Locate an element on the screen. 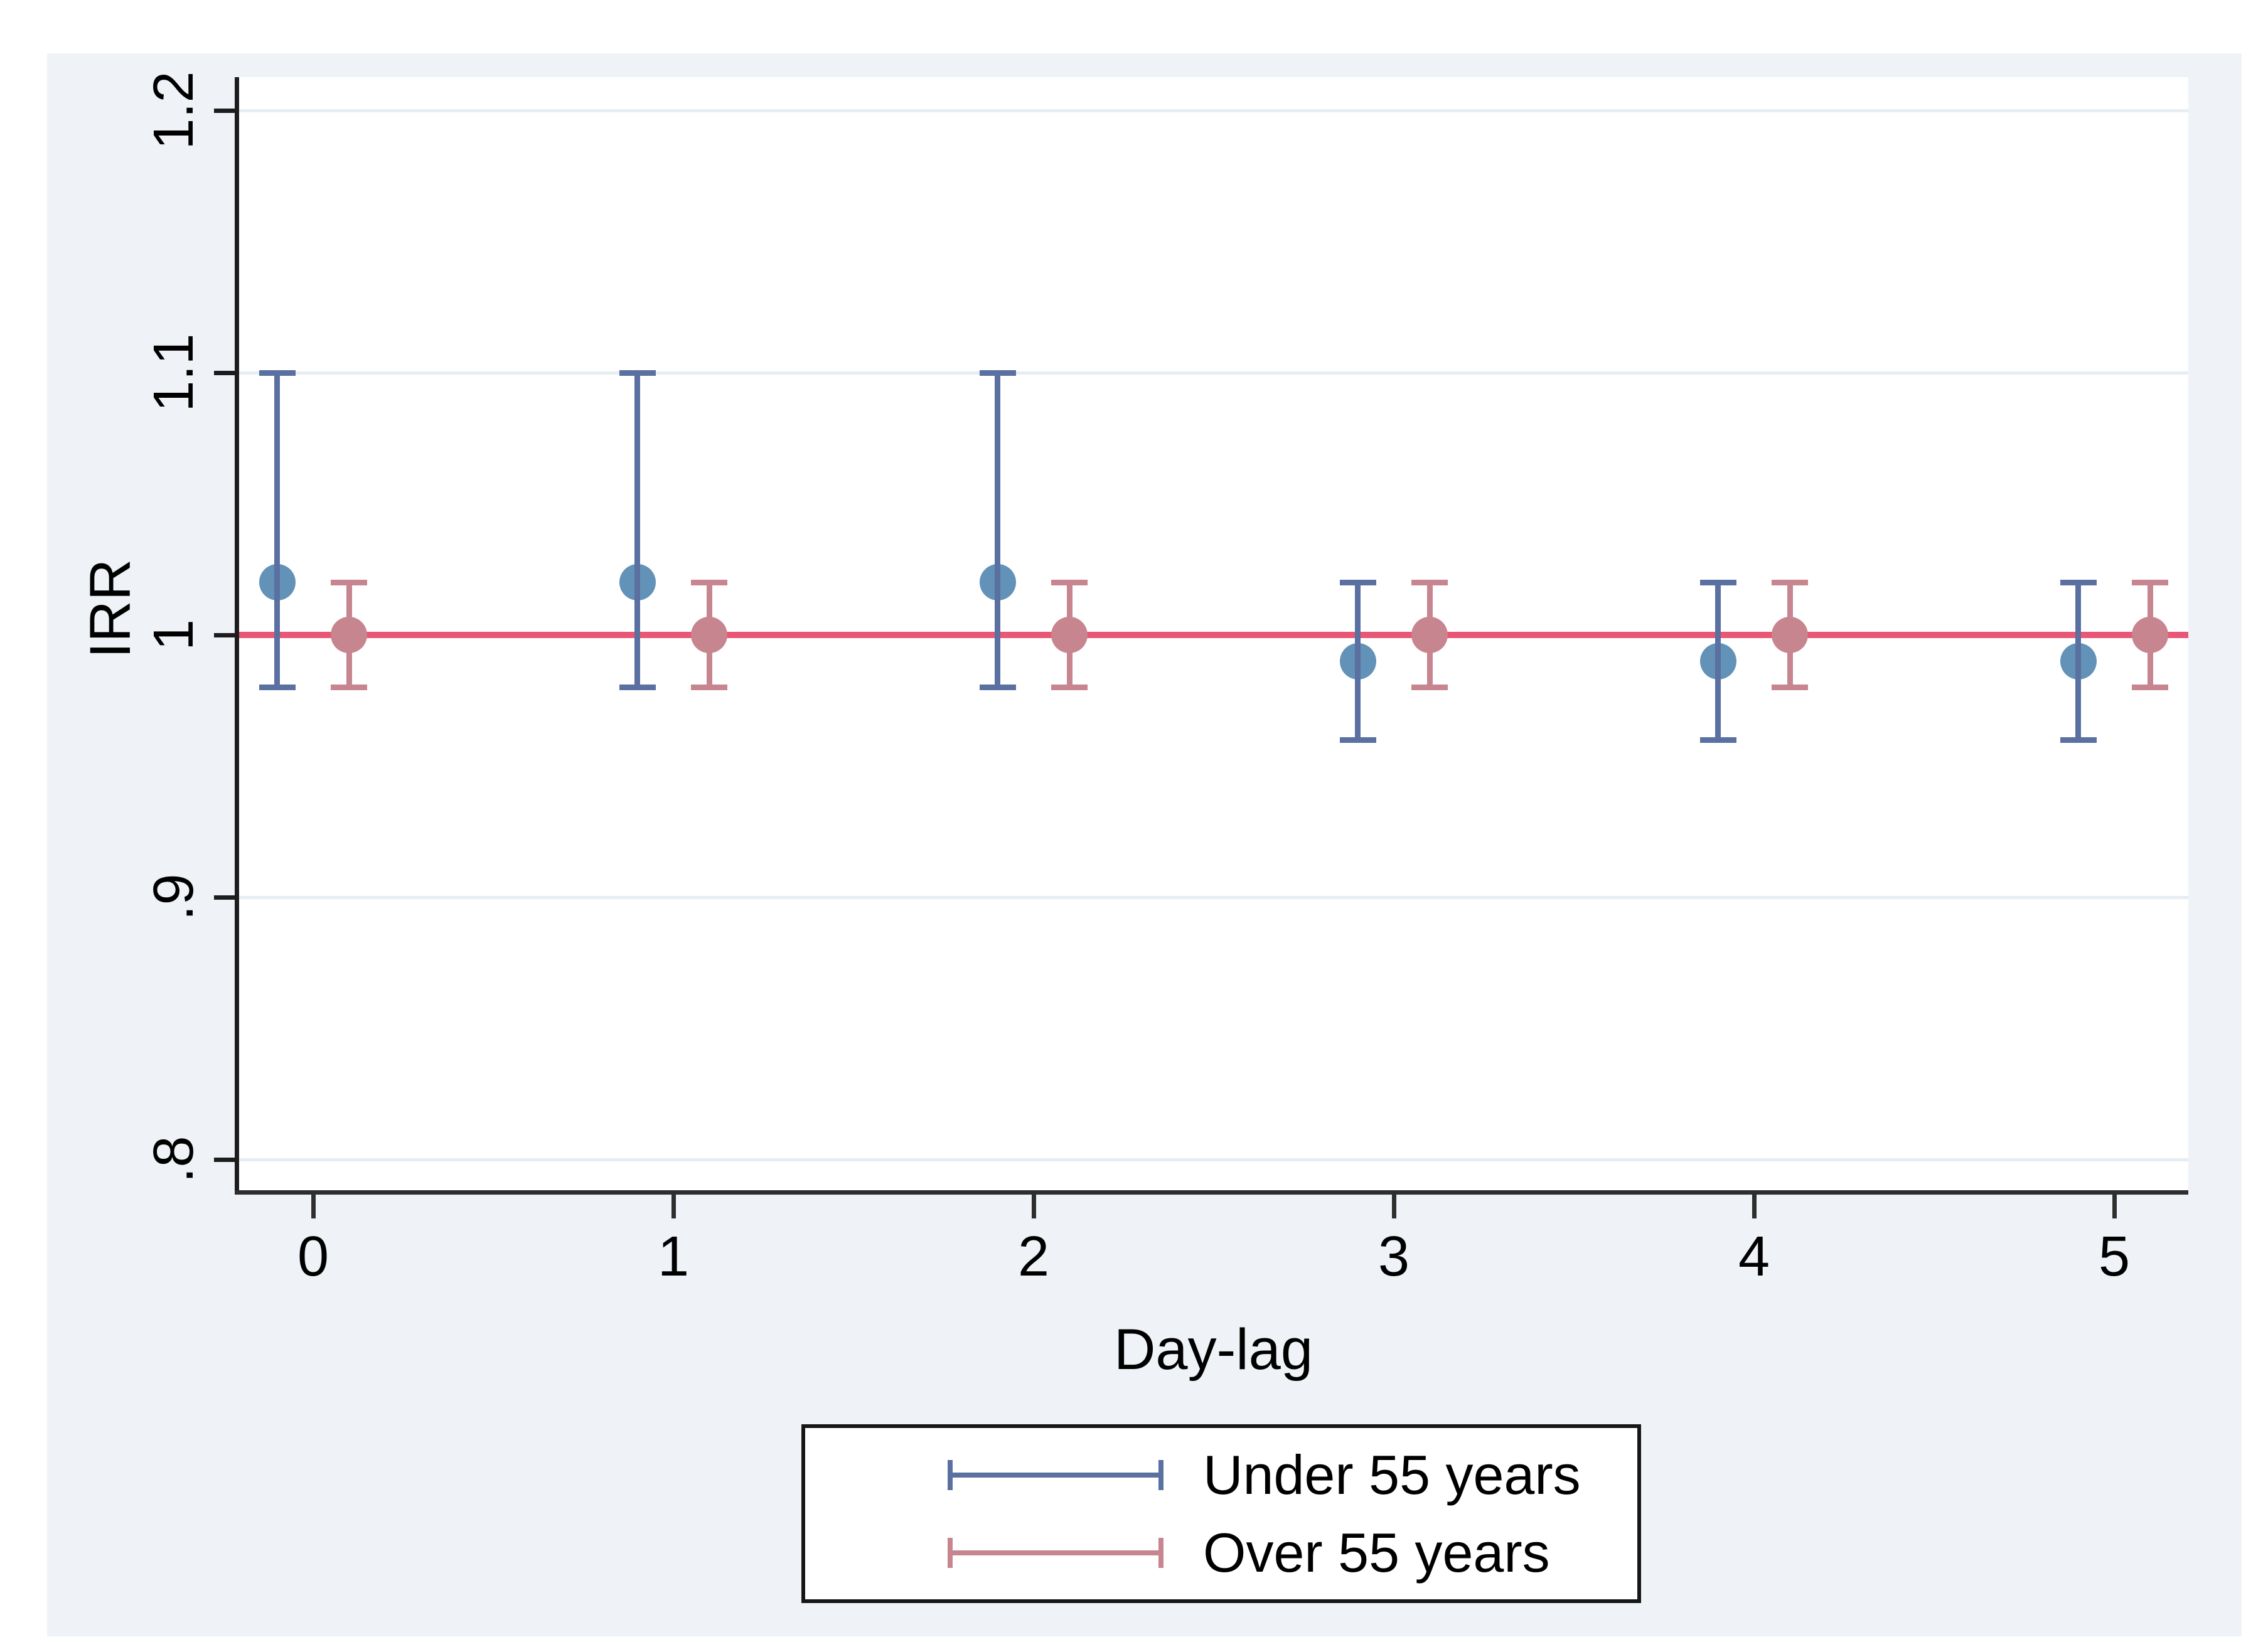 The height and width of the screenshot is (1652, 2268). reference-line is located at coordinates (1213, 635).